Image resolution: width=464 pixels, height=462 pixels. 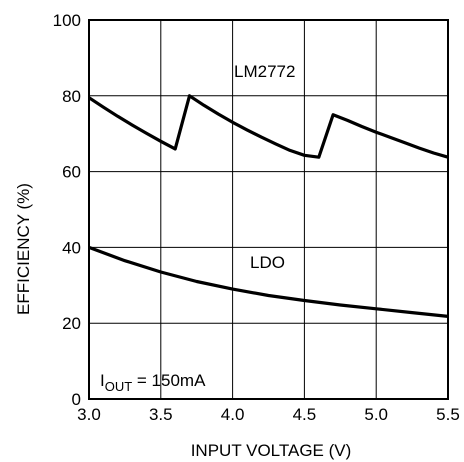 I want to click on y-tick-label: 0, so click(x=76, y=399).